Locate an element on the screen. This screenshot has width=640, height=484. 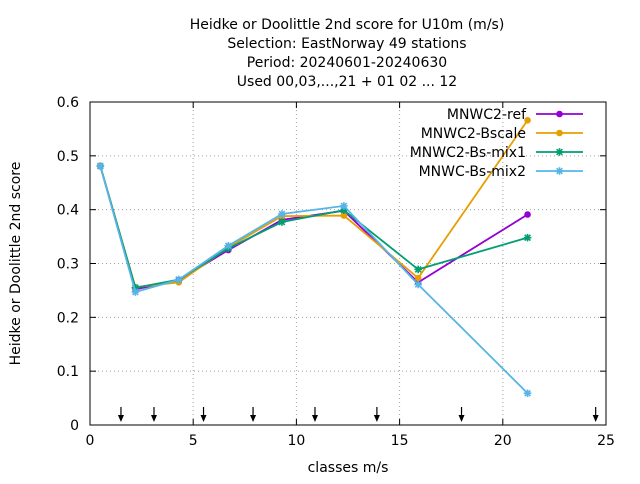
x-tick-label: 25 is located at coordinates (606, 441).